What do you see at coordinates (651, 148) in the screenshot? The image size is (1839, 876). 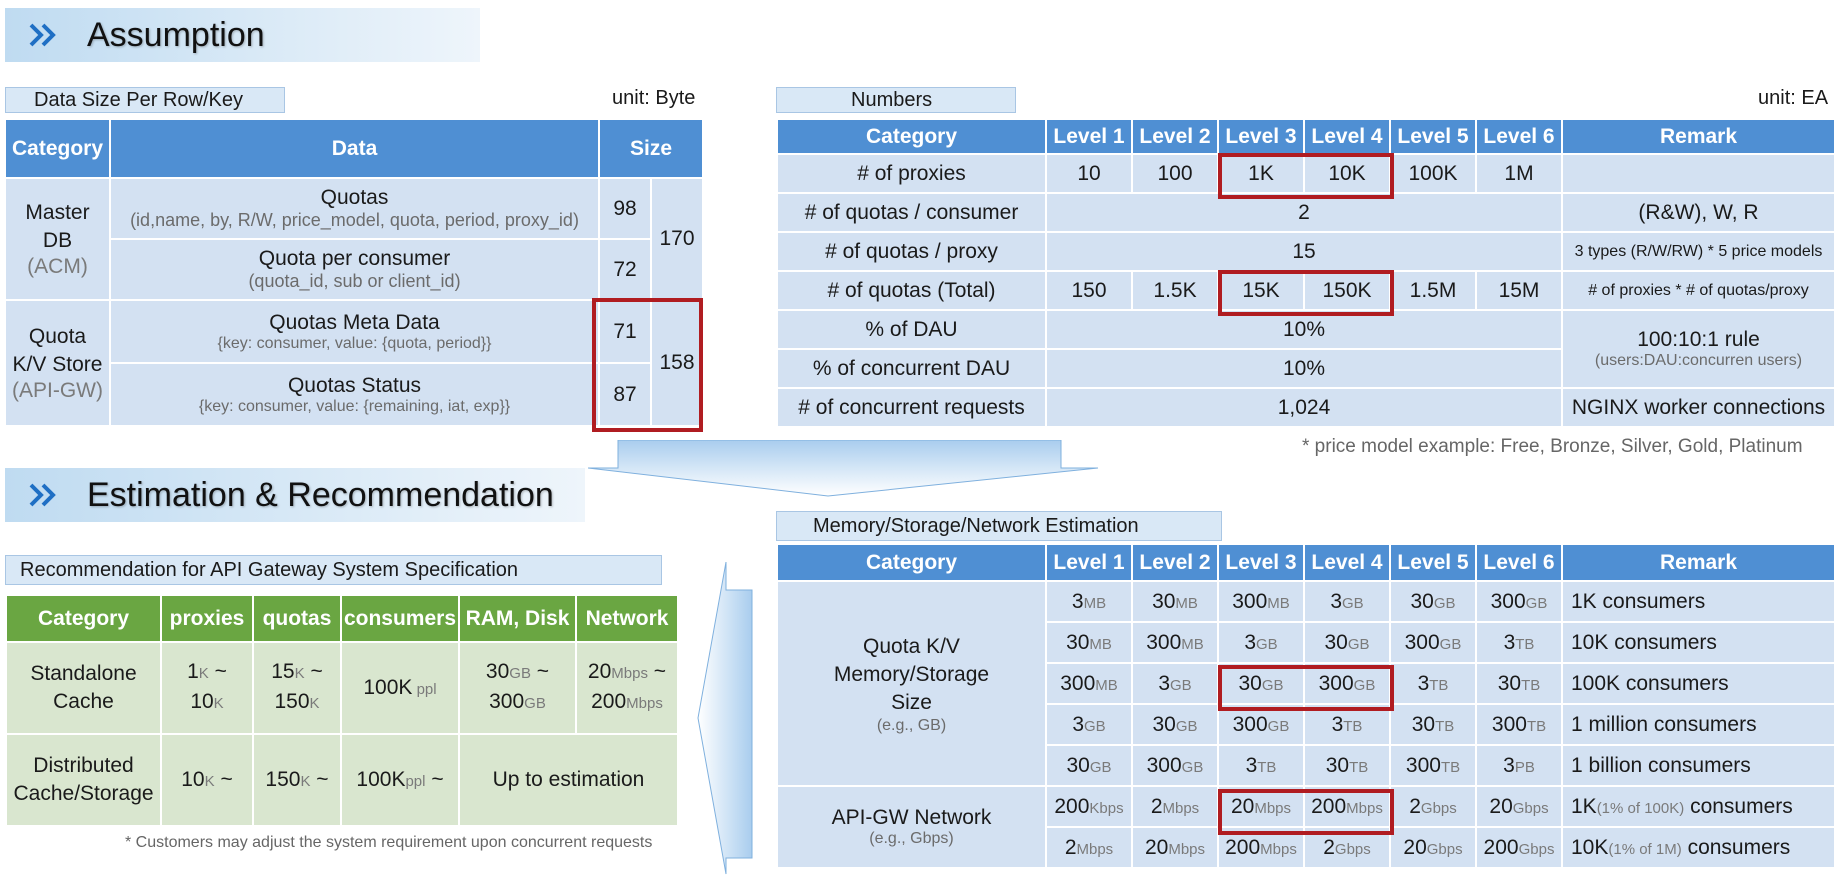 I see `col-header: Size` at bounding box center [651, 148].